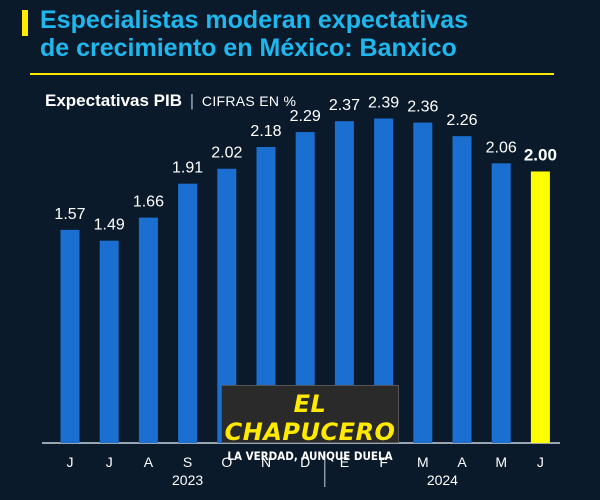 The image size is (600, 500). I want to click on year-label: 2024, so click(442, 480).